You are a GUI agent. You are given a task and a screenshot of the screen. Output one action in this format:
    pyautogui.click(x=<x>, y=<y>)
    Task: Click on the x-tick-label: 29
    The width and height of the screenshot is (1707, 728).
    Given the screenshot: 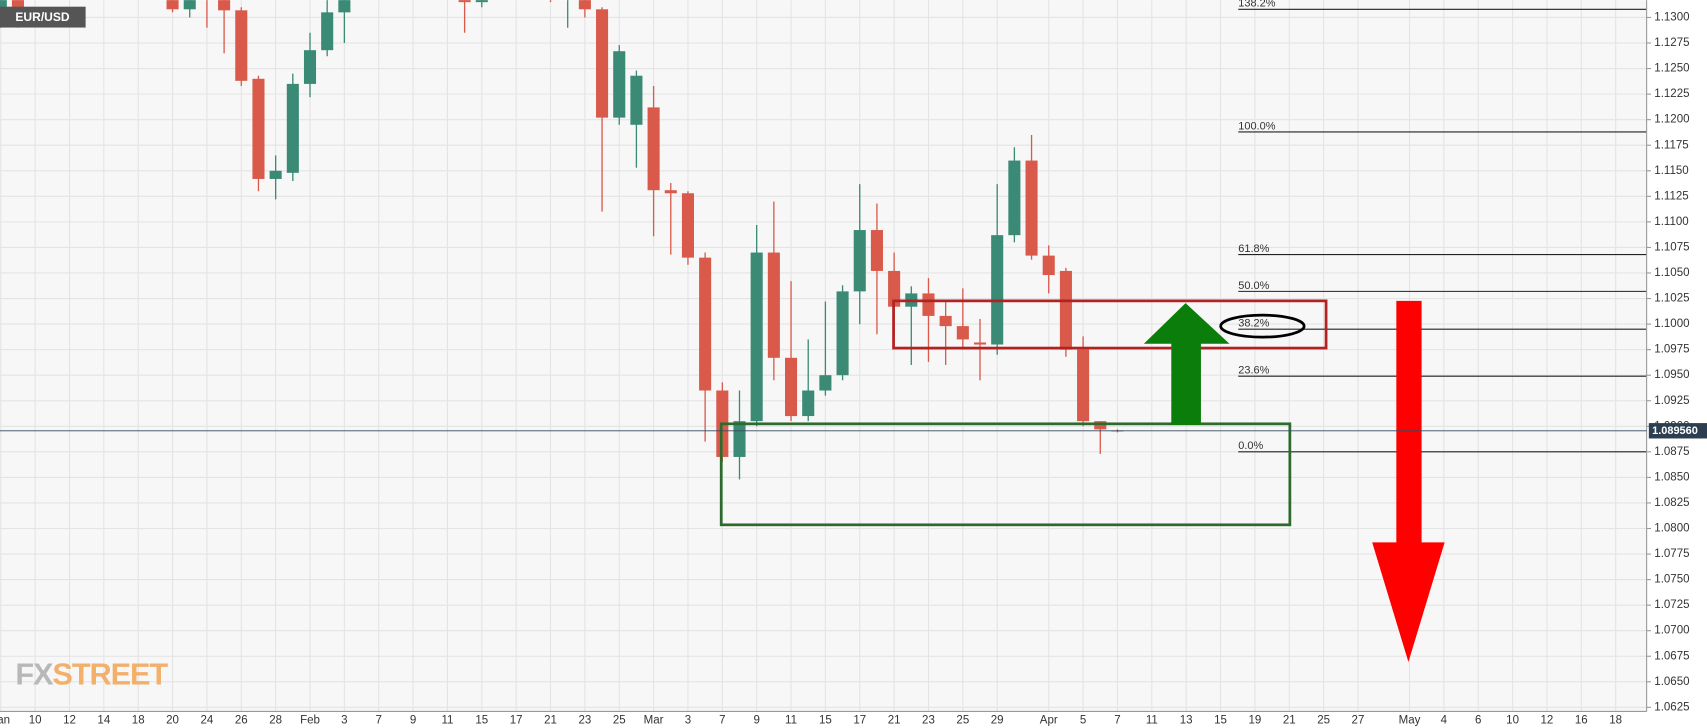 What is the action you would take?
    pyautogui.click(x=997, y=720)
    